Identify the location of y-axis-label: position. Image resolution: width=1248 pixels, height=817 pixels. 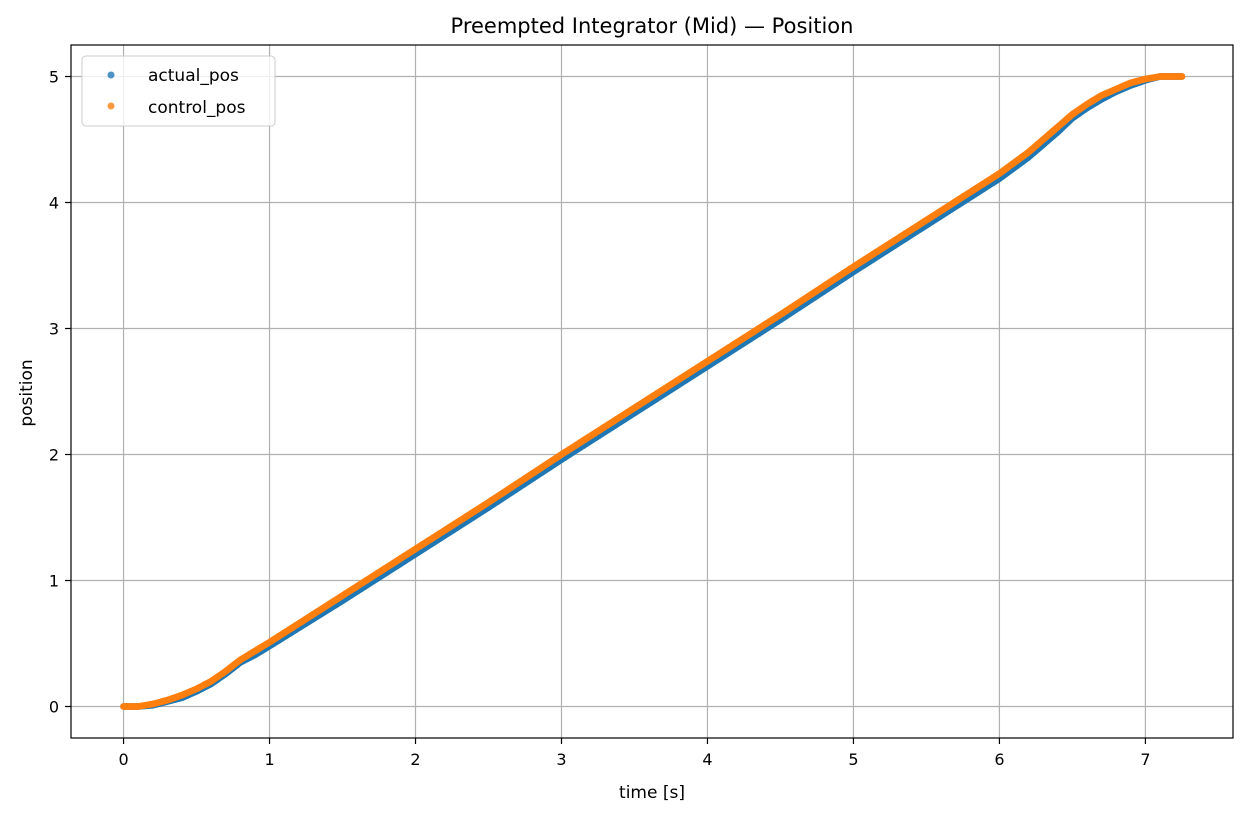
(27, 392).